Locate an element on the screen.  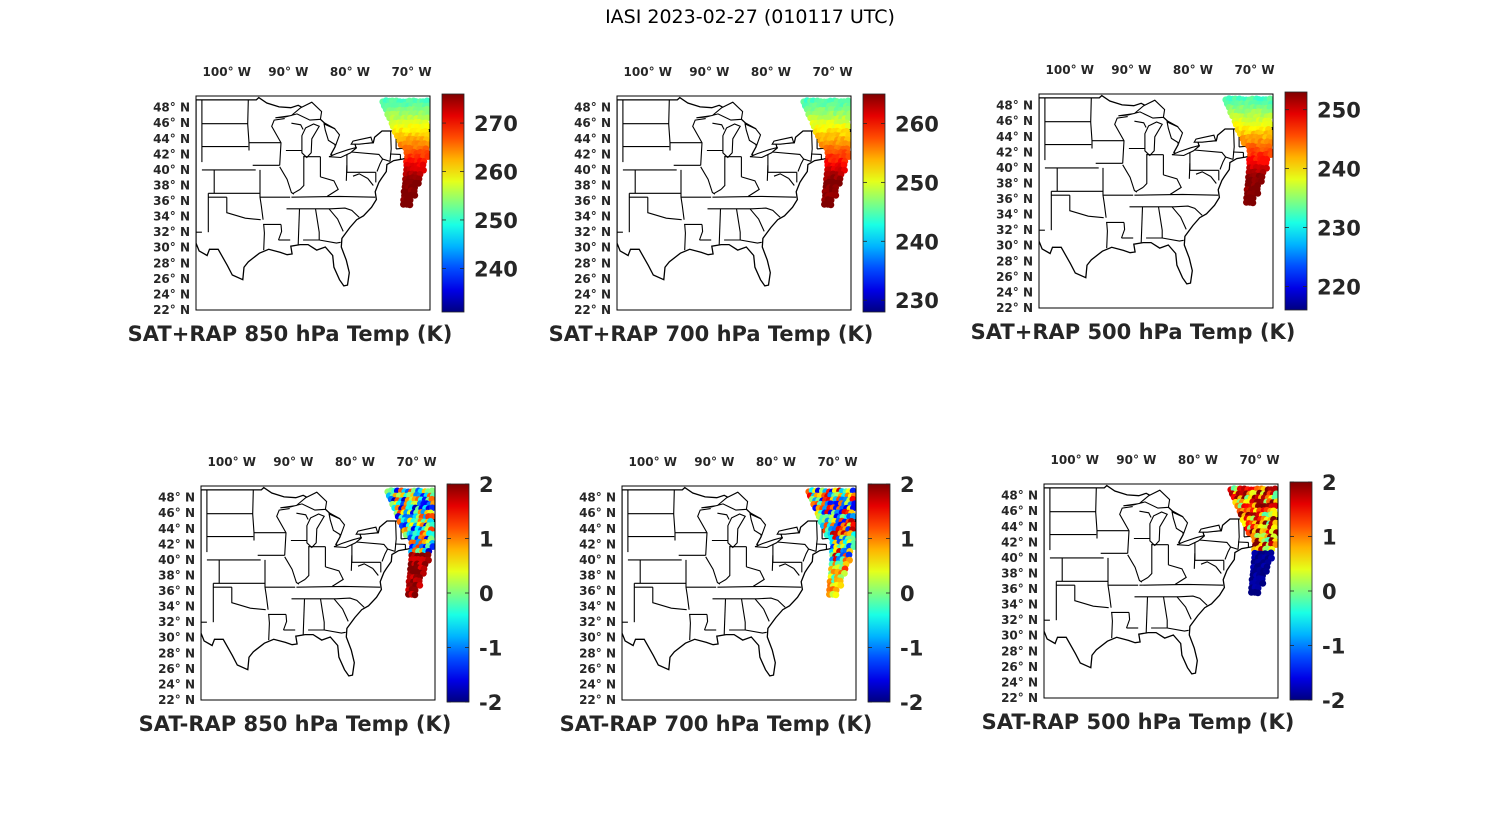
colorbar-tick-label: 0 is located at coordinates (1329, 592).